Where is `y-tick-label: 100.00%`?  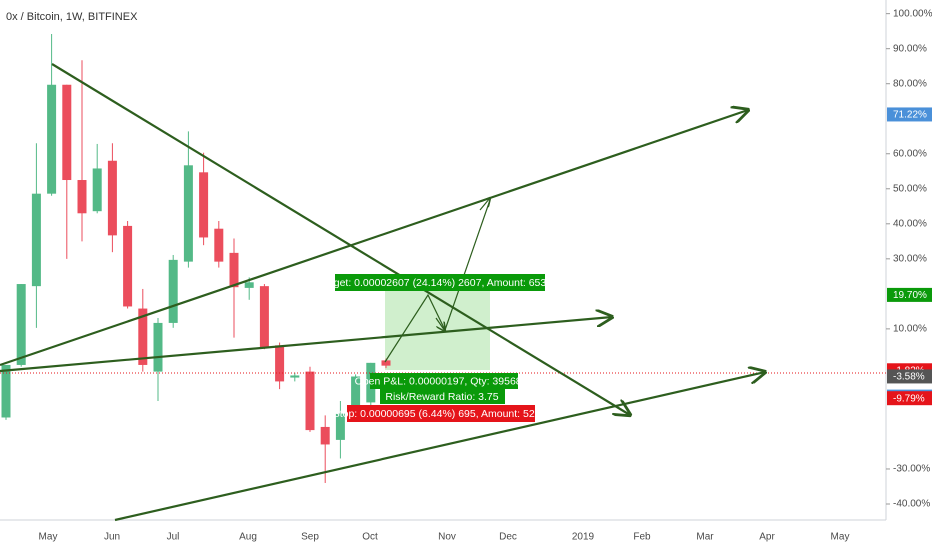
y-tick-label: 100.00% is located at coordinates (912, 13).